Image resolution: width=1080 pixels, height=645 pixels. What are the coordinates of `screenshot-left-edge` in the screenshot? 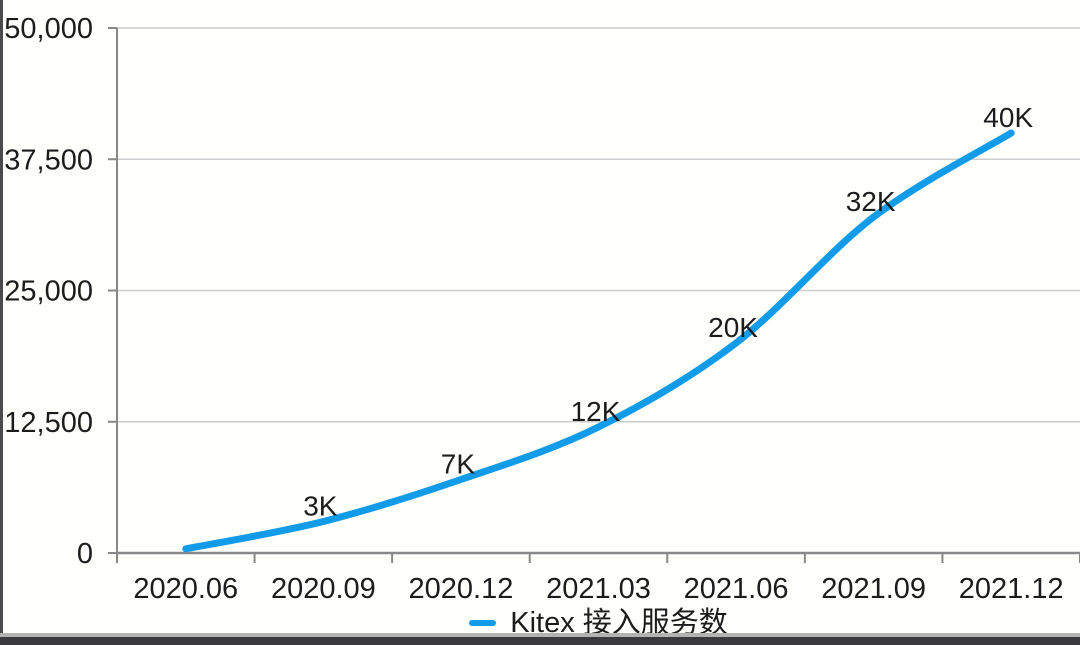 It's located at (1, 318).